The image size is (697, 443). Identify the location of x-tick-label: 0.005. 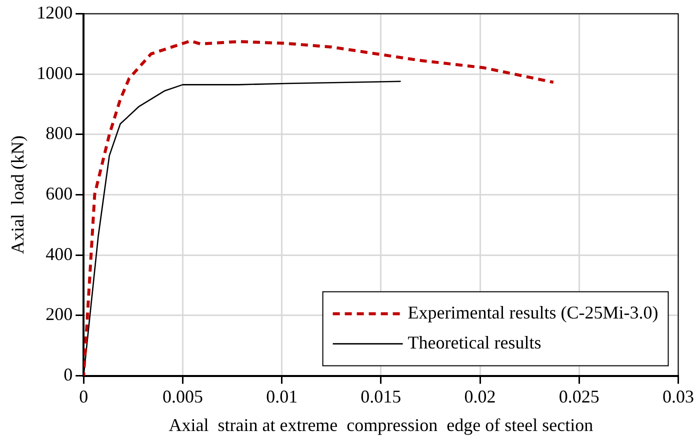
(182, 396).